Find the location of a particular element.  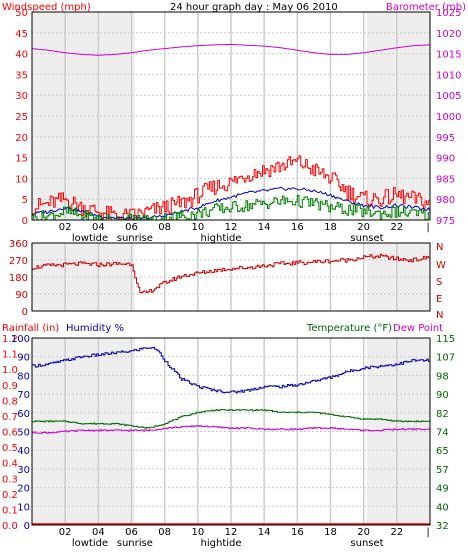

rainfall-tick: 0.1 is located at coordinates (10, 510).